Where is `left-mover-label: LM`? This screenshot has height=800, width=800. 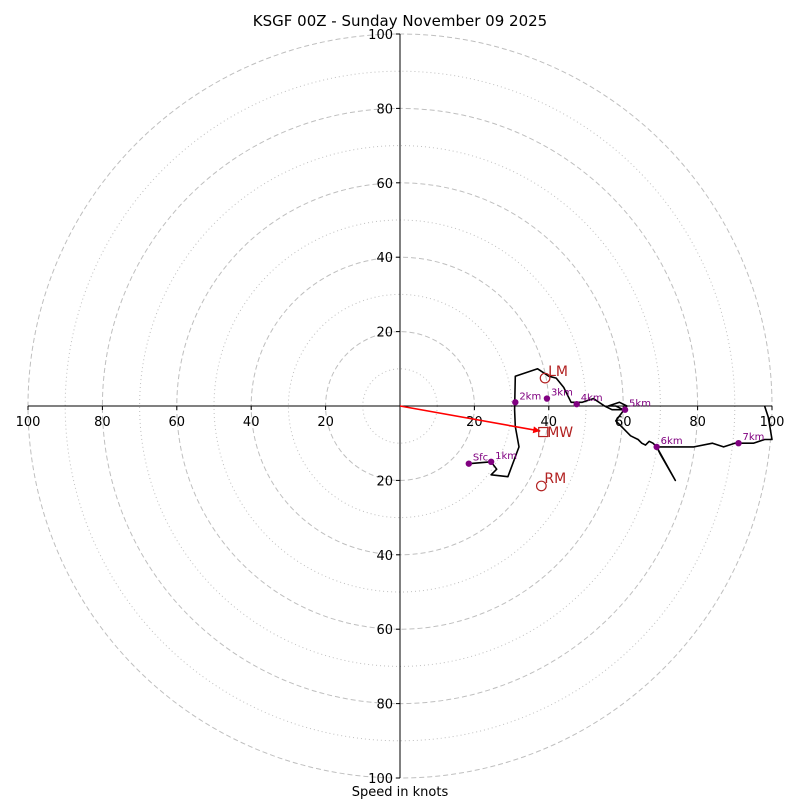
left-mover-label: LM is located at coordinates (558, 372).